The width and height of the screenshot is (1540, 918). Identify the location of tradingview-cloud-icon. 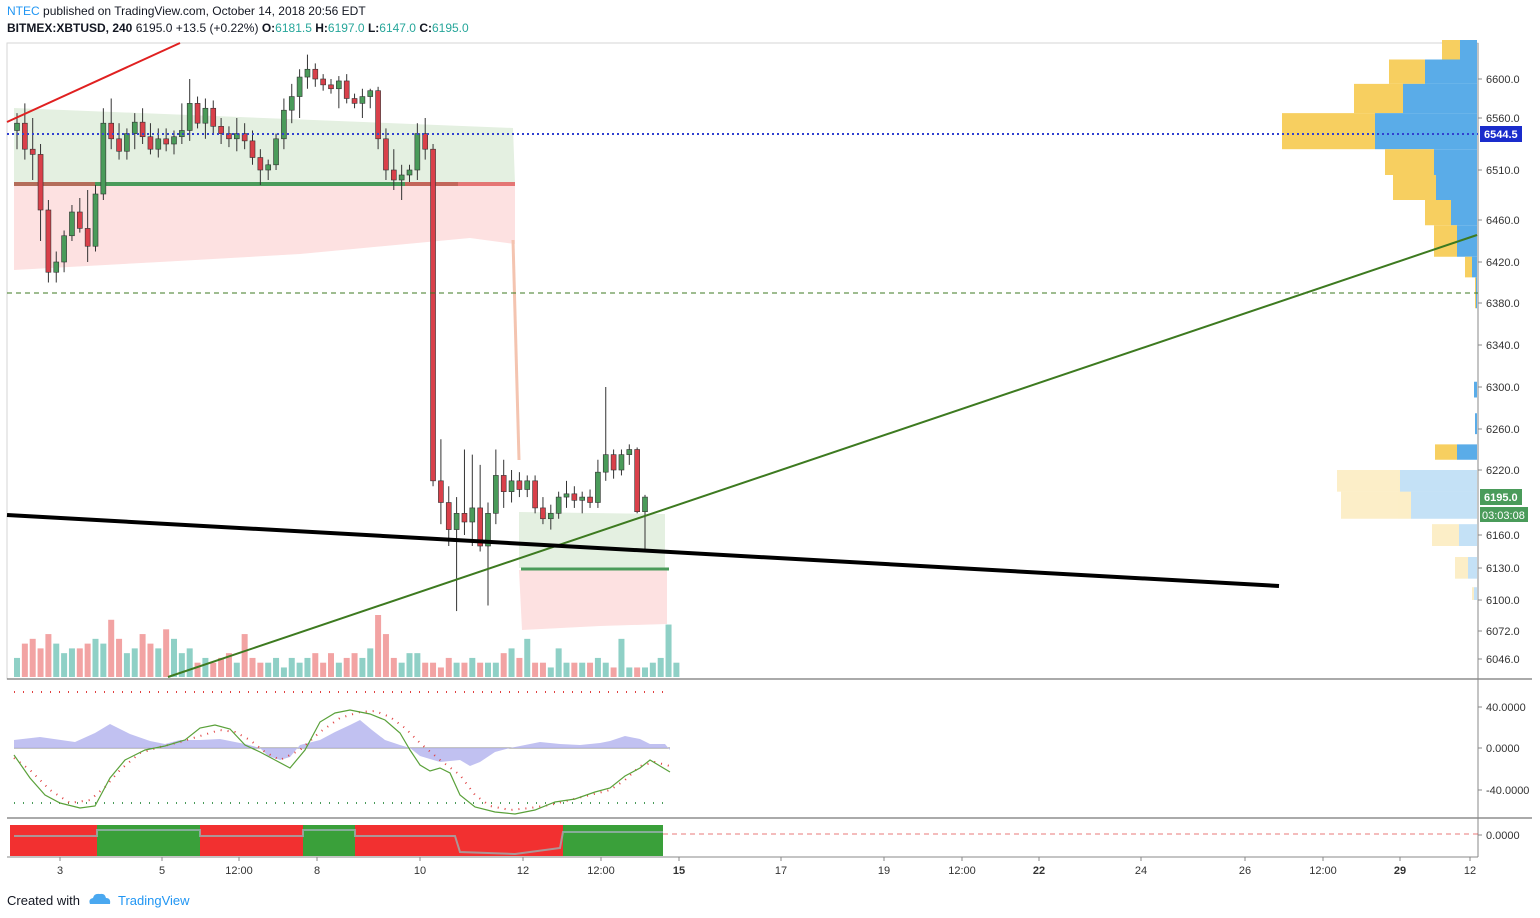
(100, 900).